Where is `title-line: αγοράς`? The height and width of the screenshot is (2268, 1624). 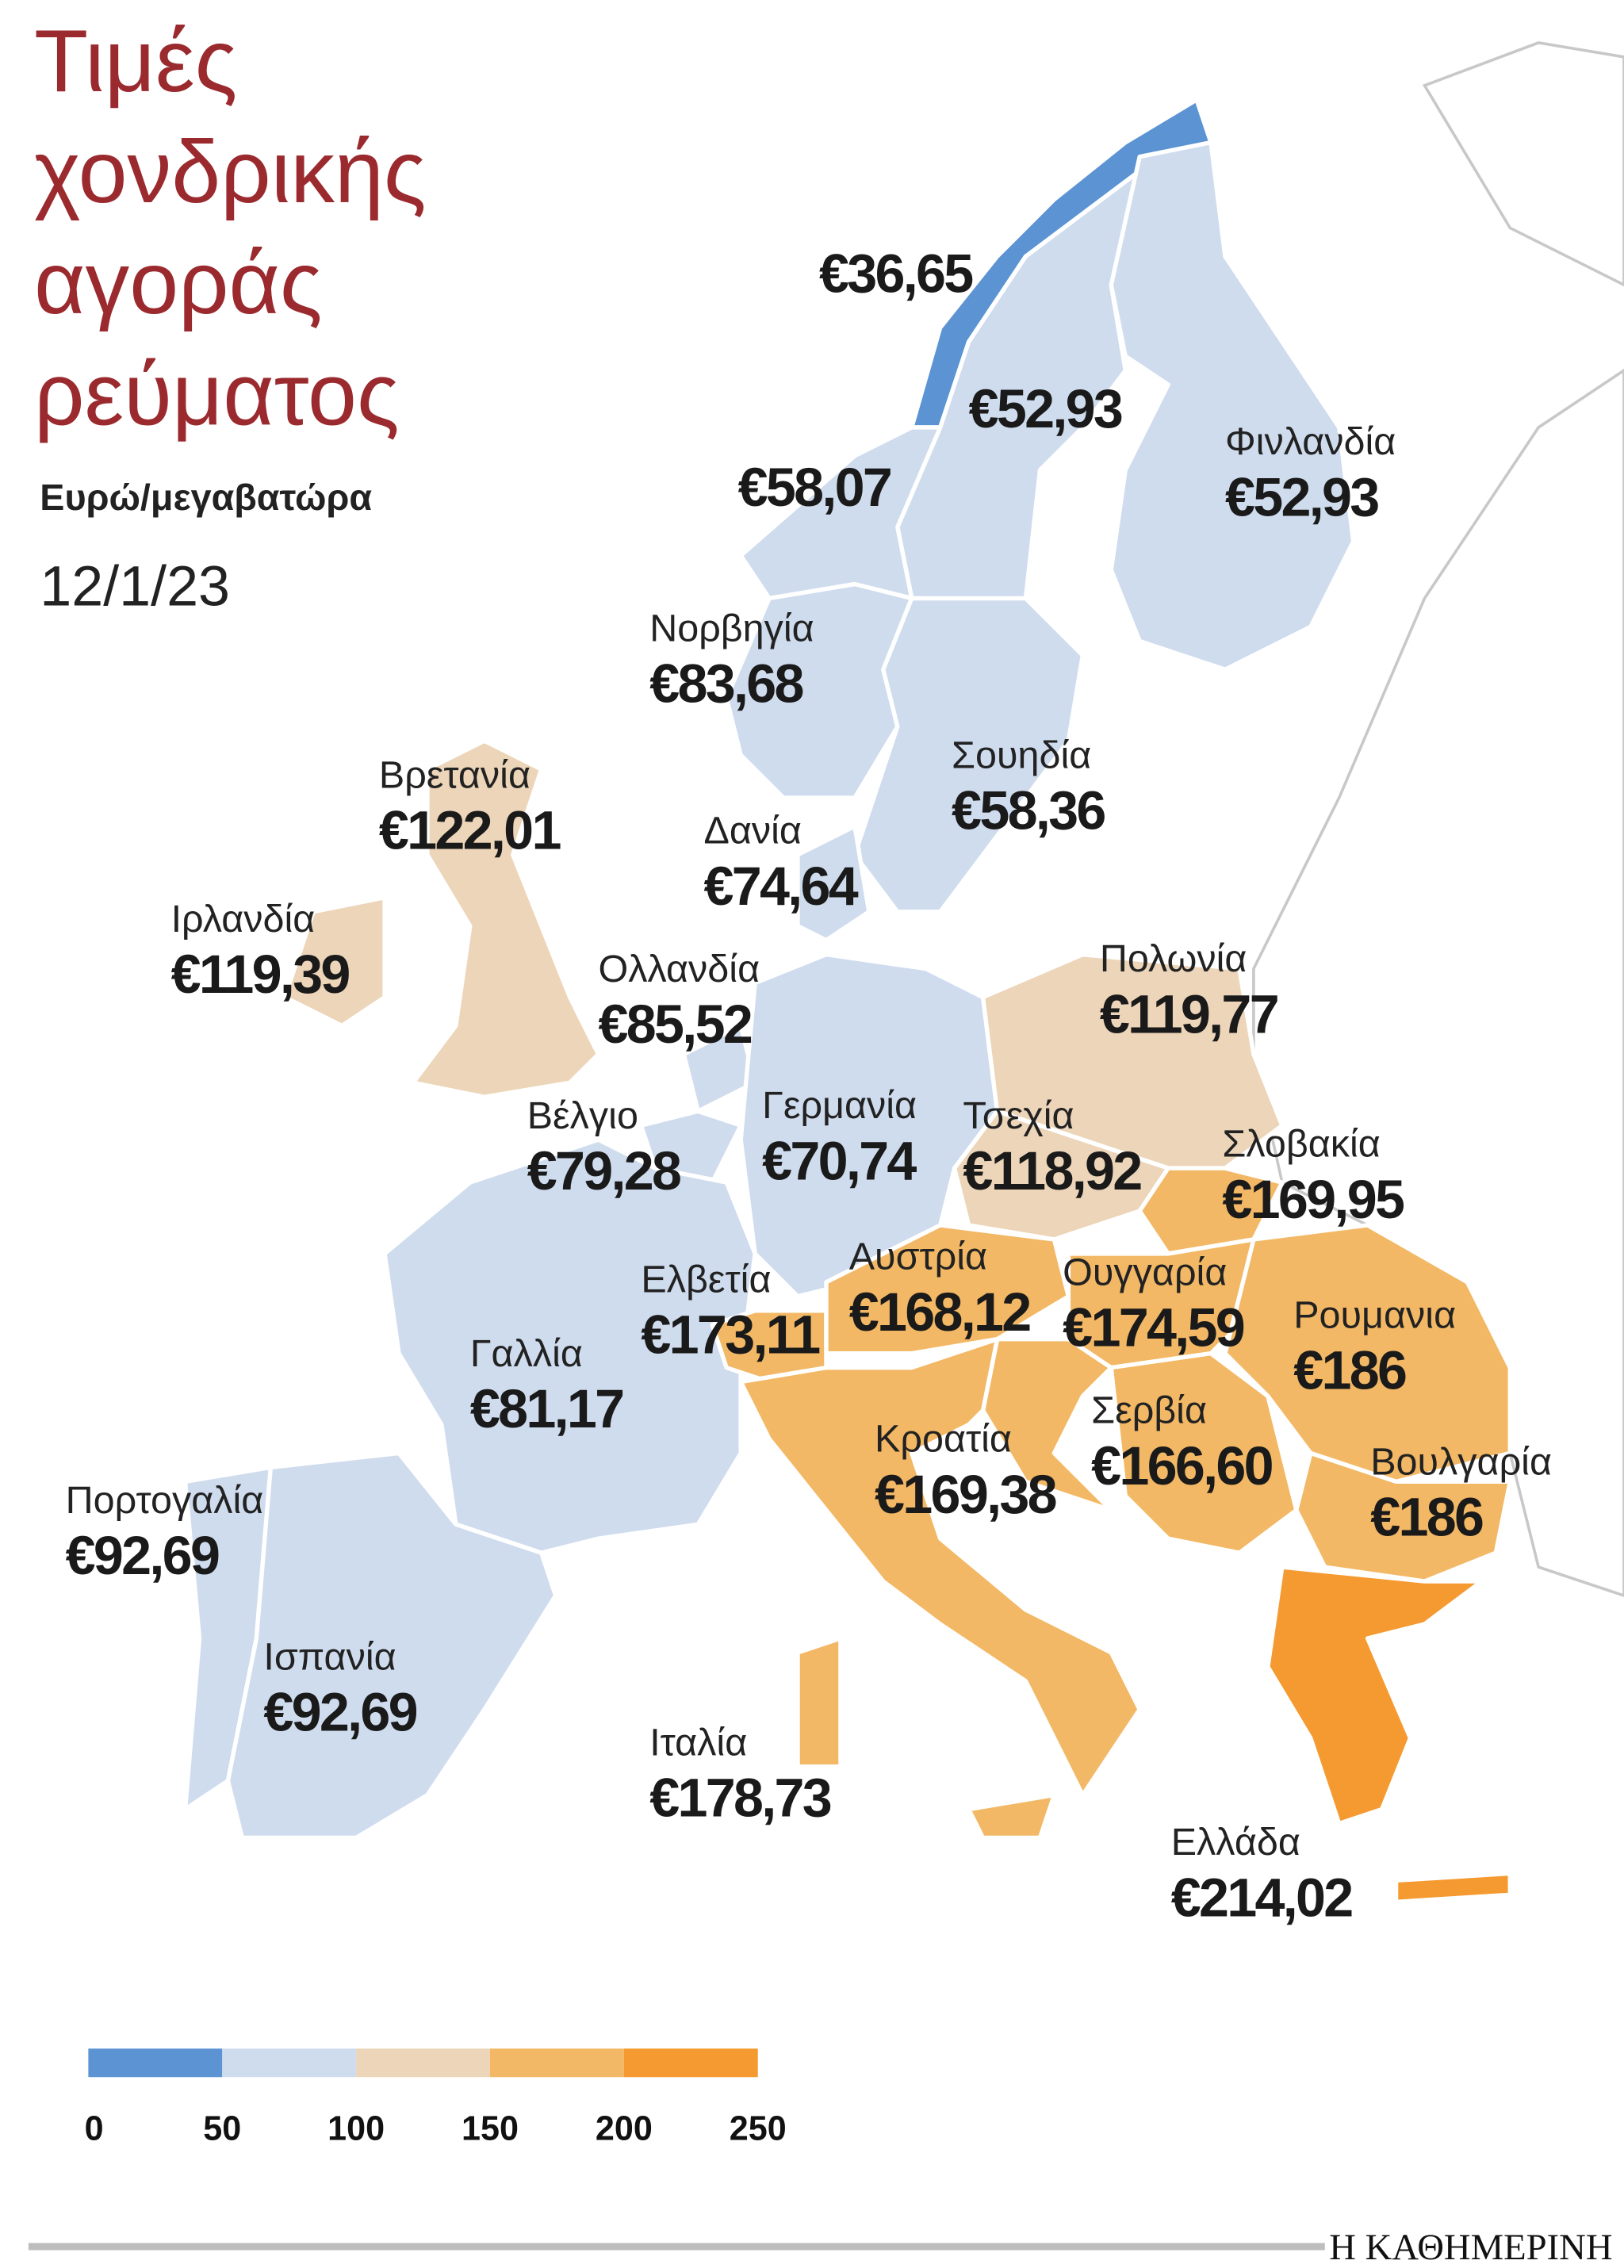
title-line: αγοράς is located at coordinates (178, 282).